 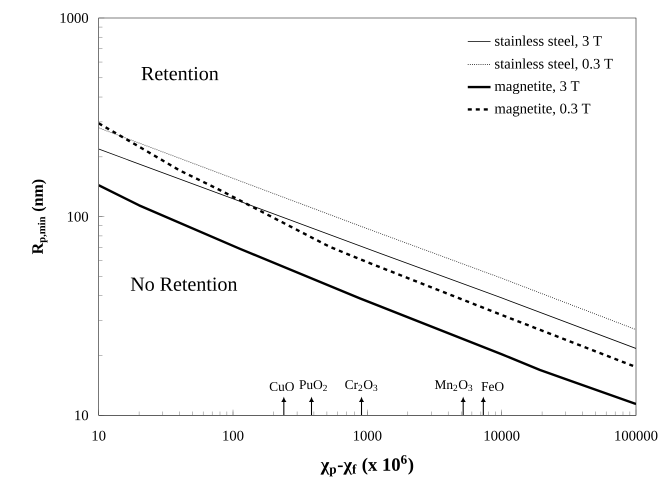 I want to click on x-tick-label: 100000, so click(x=636, y=435).